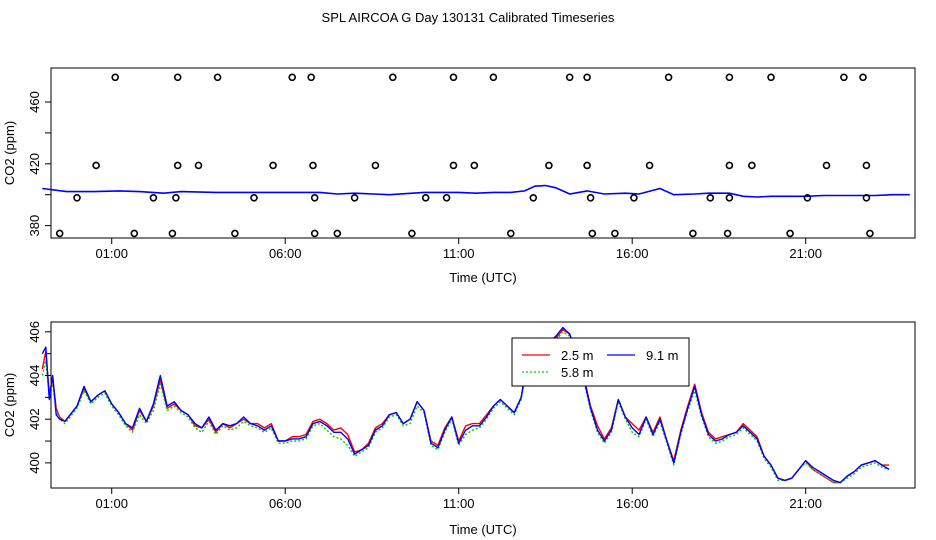 The image size is (936, 540). I want to click on top-series-line-blue, so click(476, 191).